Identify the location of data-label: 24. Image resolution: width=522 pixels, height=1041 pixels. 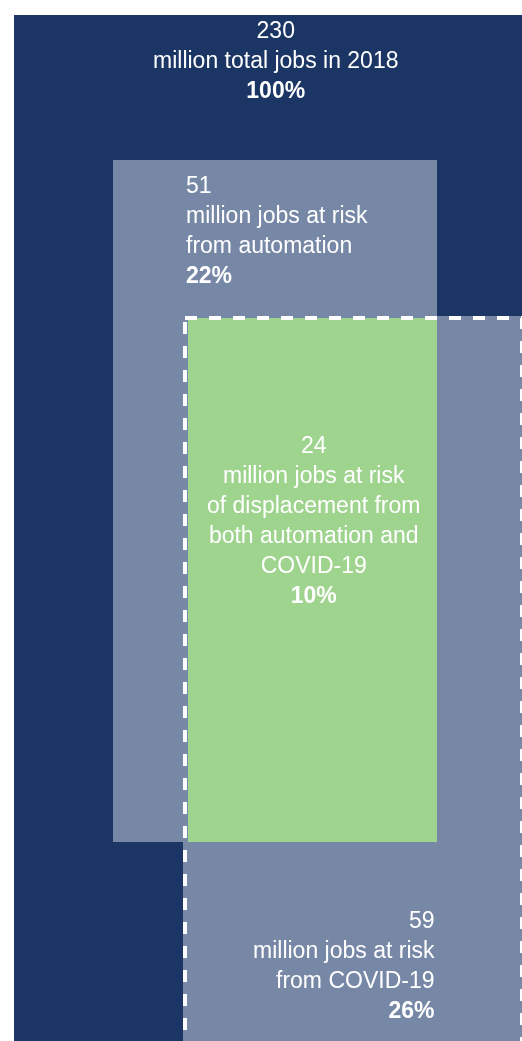
(313, 445).